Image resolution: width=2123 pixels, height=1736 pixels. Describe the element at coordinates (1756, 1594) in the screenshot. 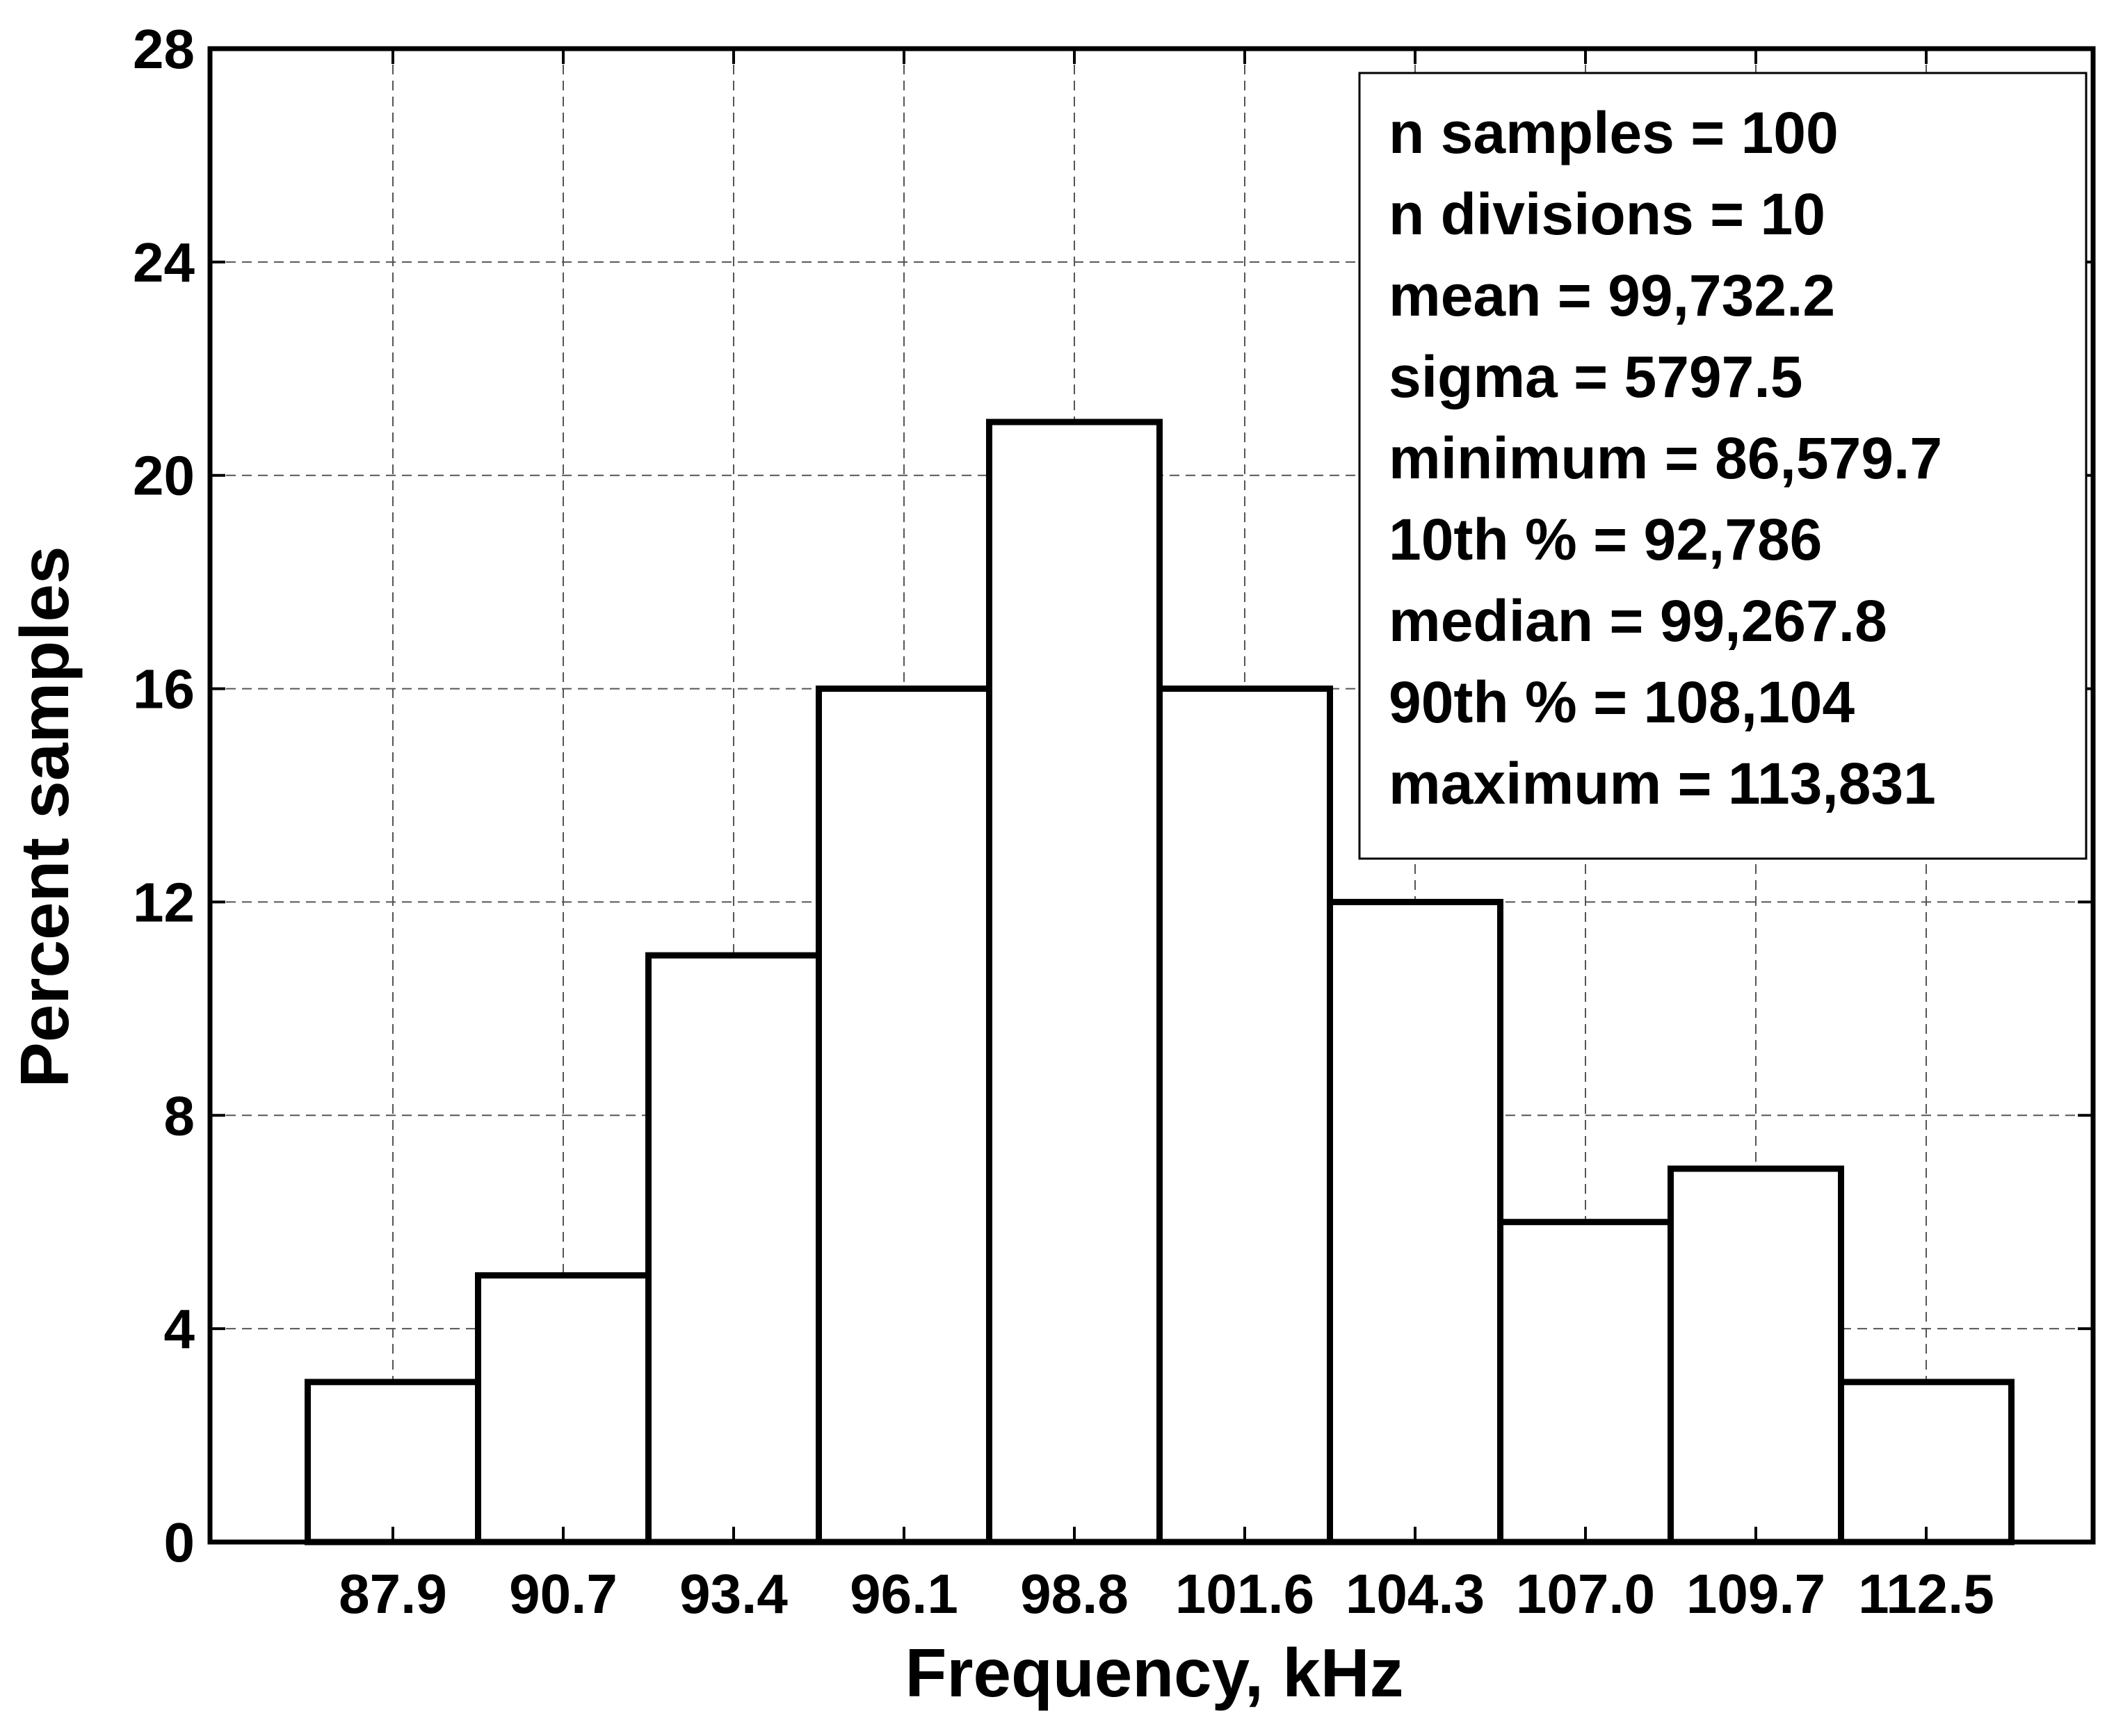

I see `x-tick-label: 109.7` at that location.